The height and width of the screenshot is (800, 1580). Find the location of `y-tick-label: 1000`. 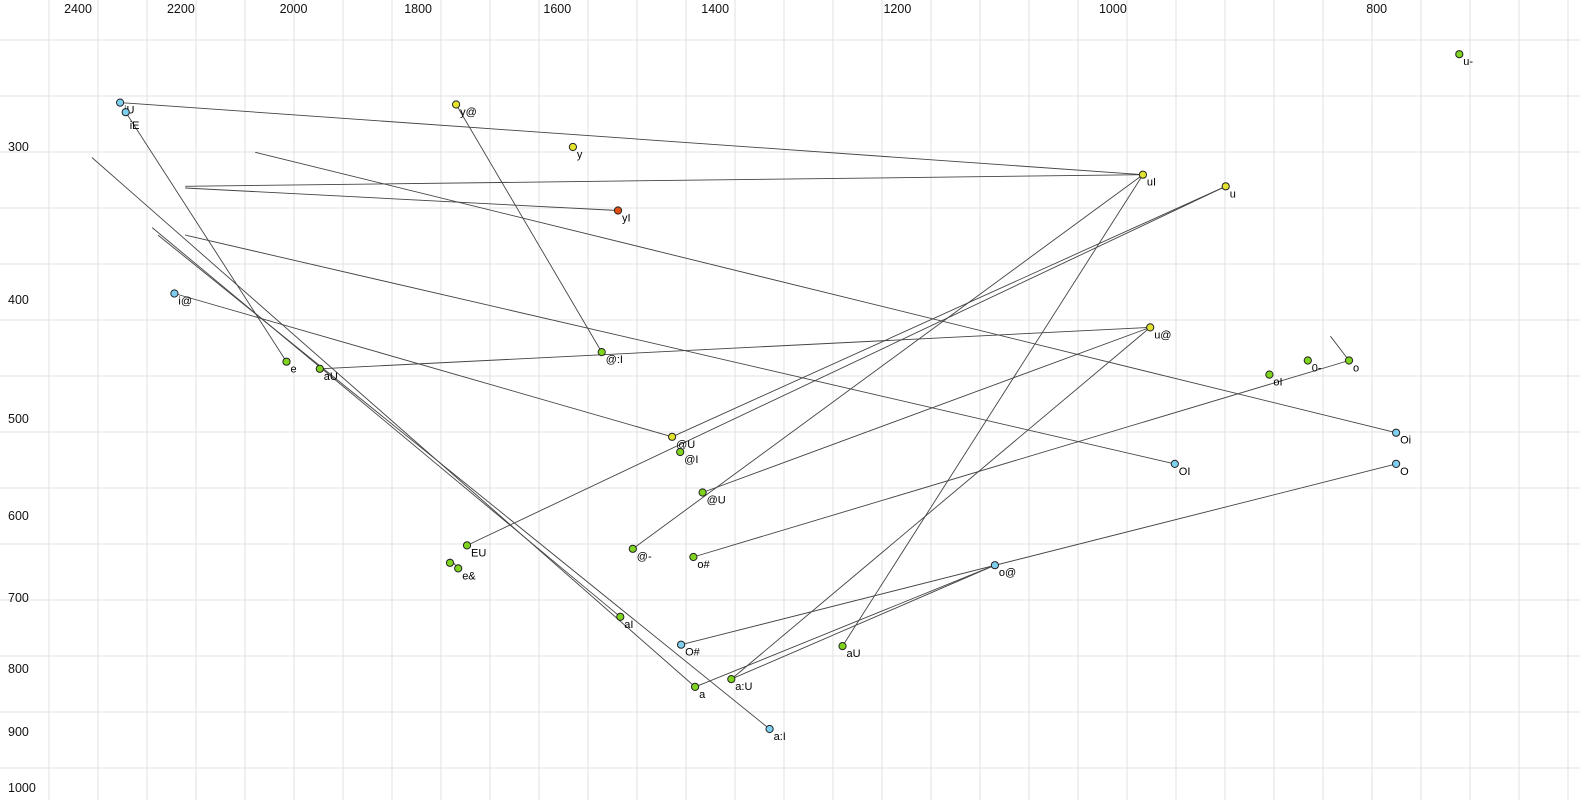

y-tick-label: 1000 is located at coordinates (22, 788).